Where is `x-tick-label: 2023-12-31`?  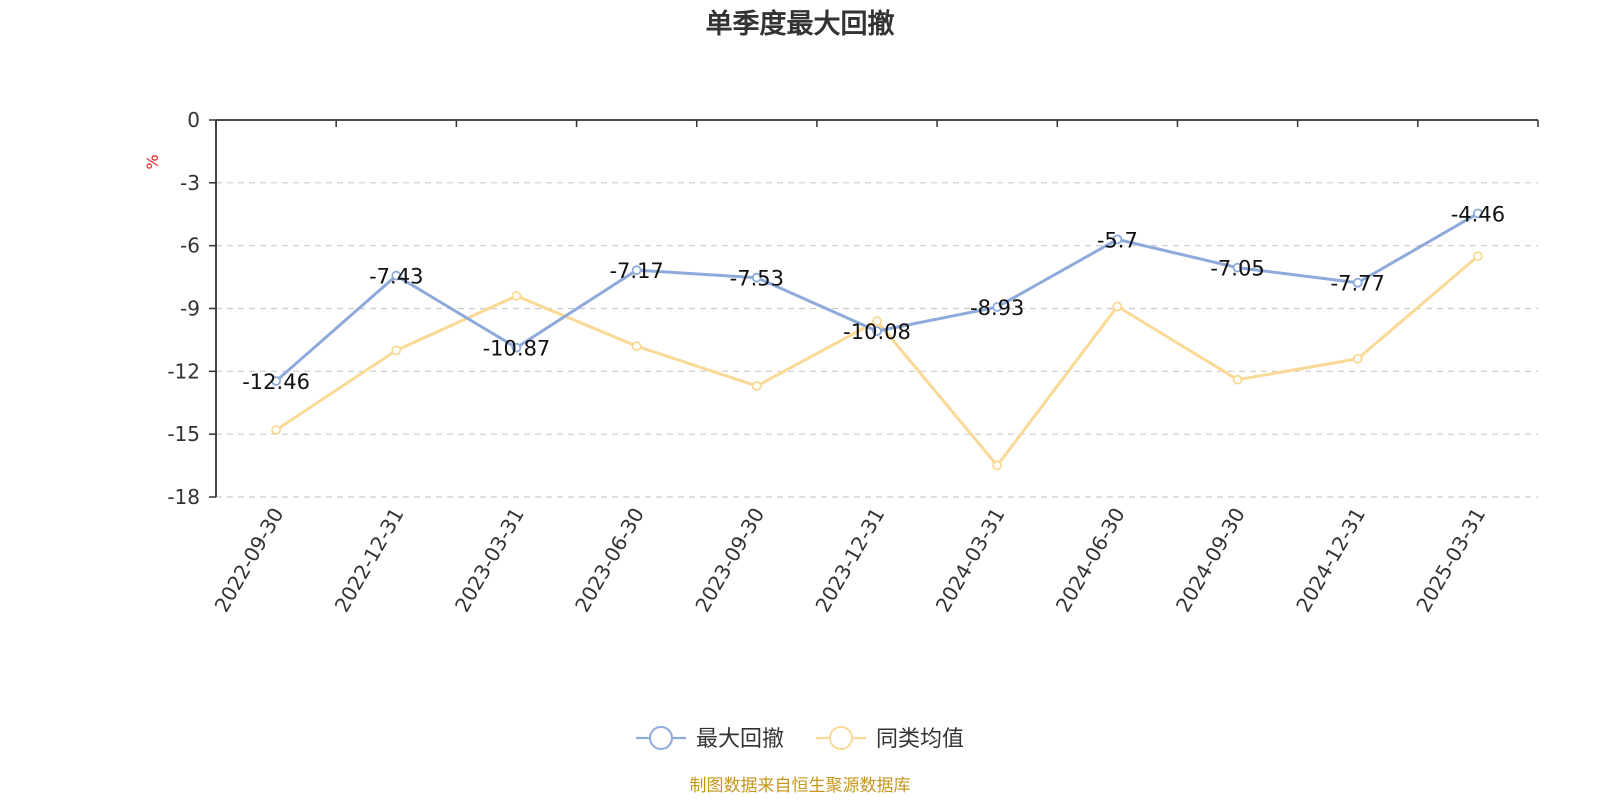
x-tick-label: 2023-12-31 is located at coordinates (849, 560).